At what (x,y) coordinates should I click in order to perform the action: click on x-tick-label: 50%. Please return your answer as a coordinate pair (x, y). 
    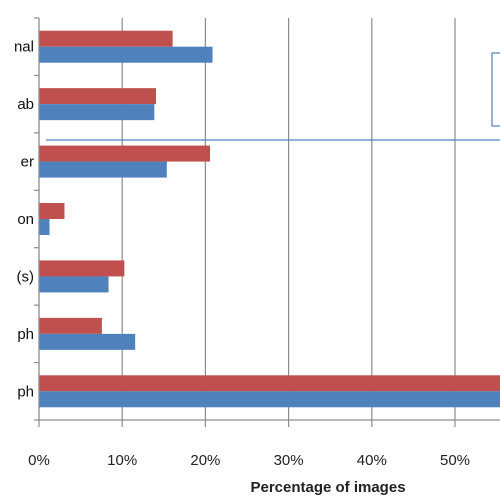
    Looking at the image, I should click on (455, 460).